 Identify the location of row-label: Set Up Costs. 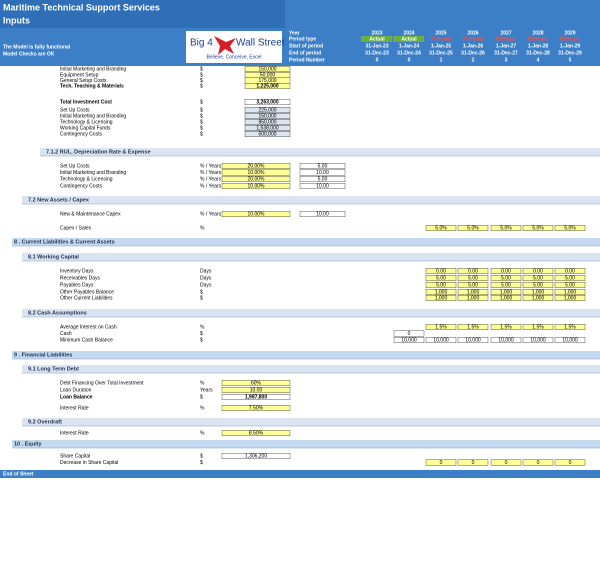
(75, 166).